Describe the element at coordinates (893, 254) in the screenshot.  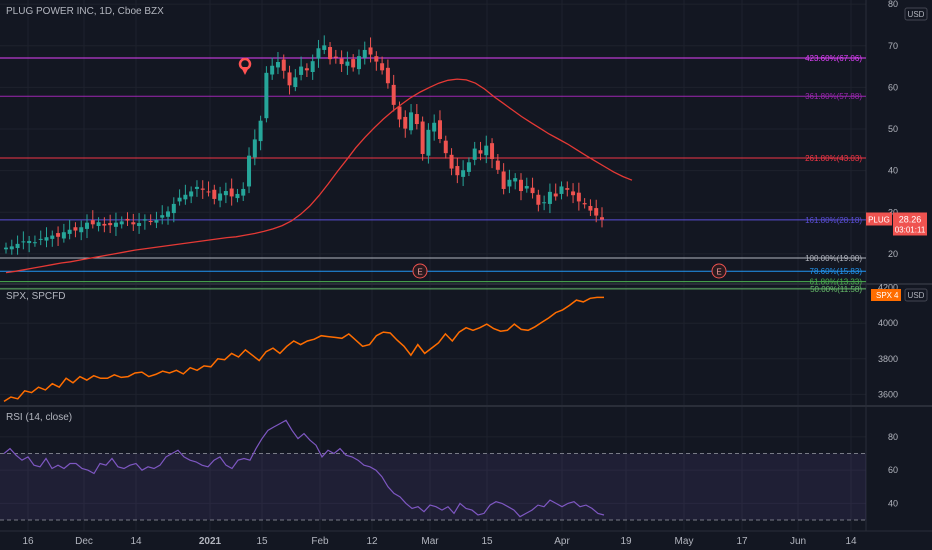
I see `y-tick-label: 20` at that location.